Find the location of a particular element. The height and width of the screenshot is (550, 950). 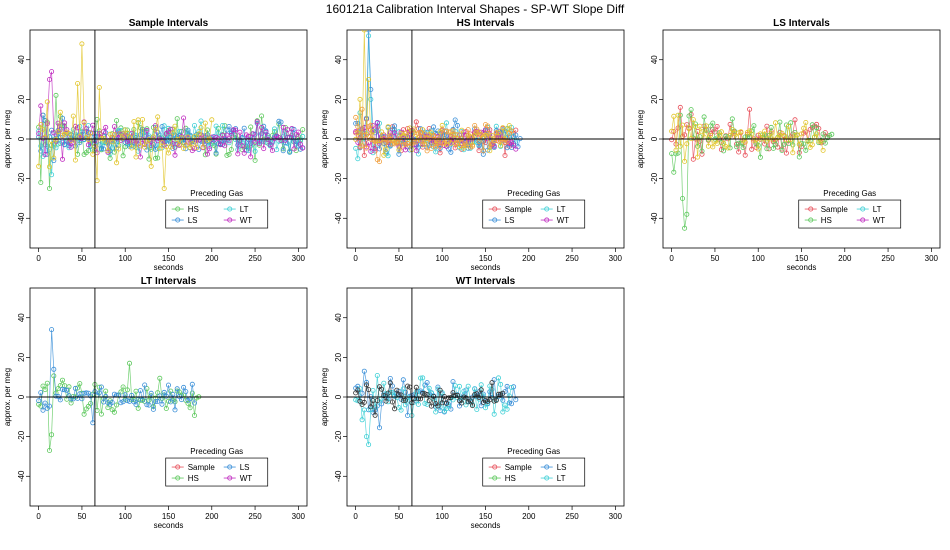

y-axis-label: approx. per meg is located at coordinates (324, 139).